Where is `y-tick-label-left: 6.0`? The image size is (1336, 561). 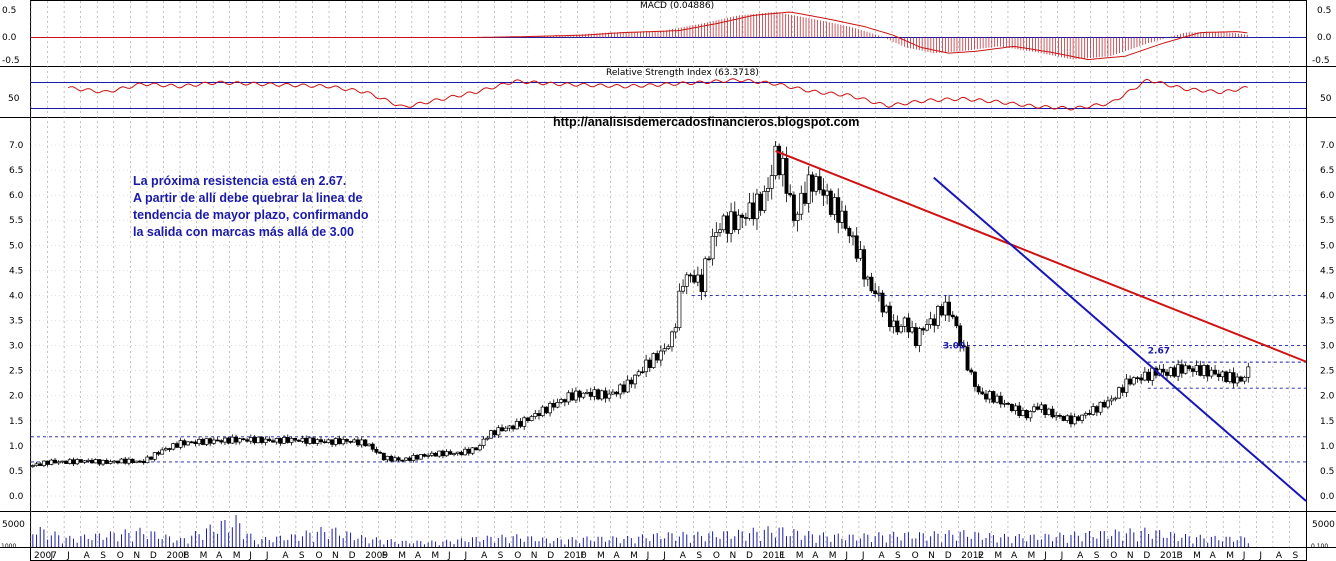 y-tick-label-left: 6.0 is located at coordinates (16, 196).